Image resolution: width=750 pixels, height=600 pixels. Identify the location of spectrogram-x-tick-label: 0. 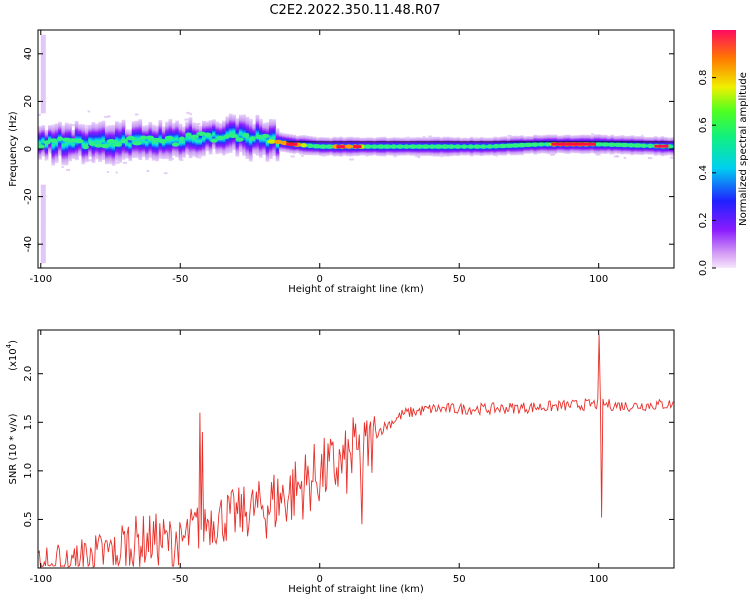
(320, 279).